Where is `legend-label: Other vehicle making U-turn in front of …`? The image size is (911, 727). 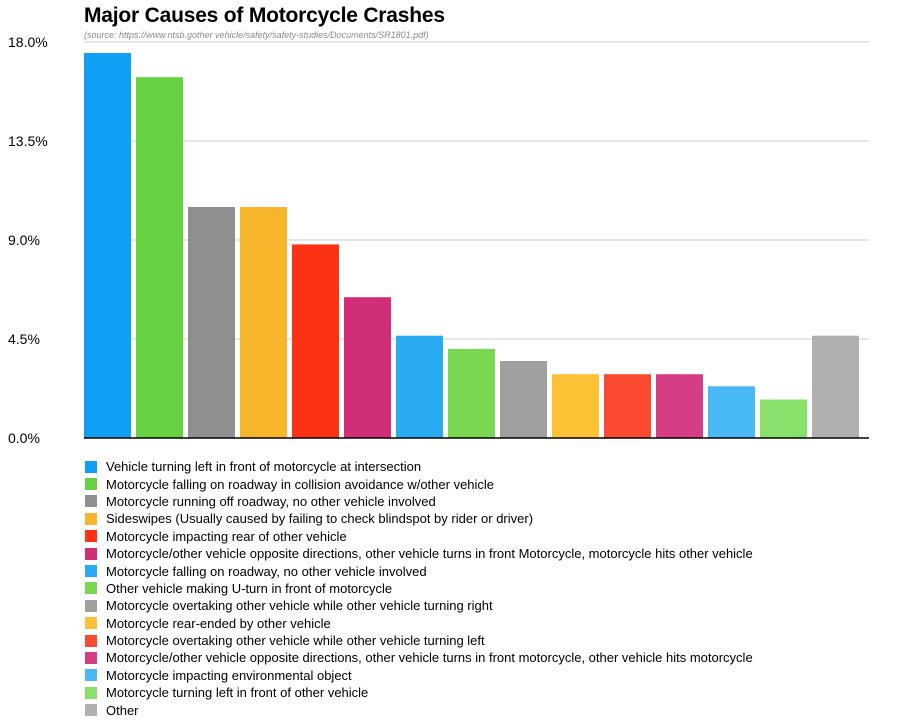
legend-label: Other vehicle making U-turn in front of … is located at coordinates (249, 588).